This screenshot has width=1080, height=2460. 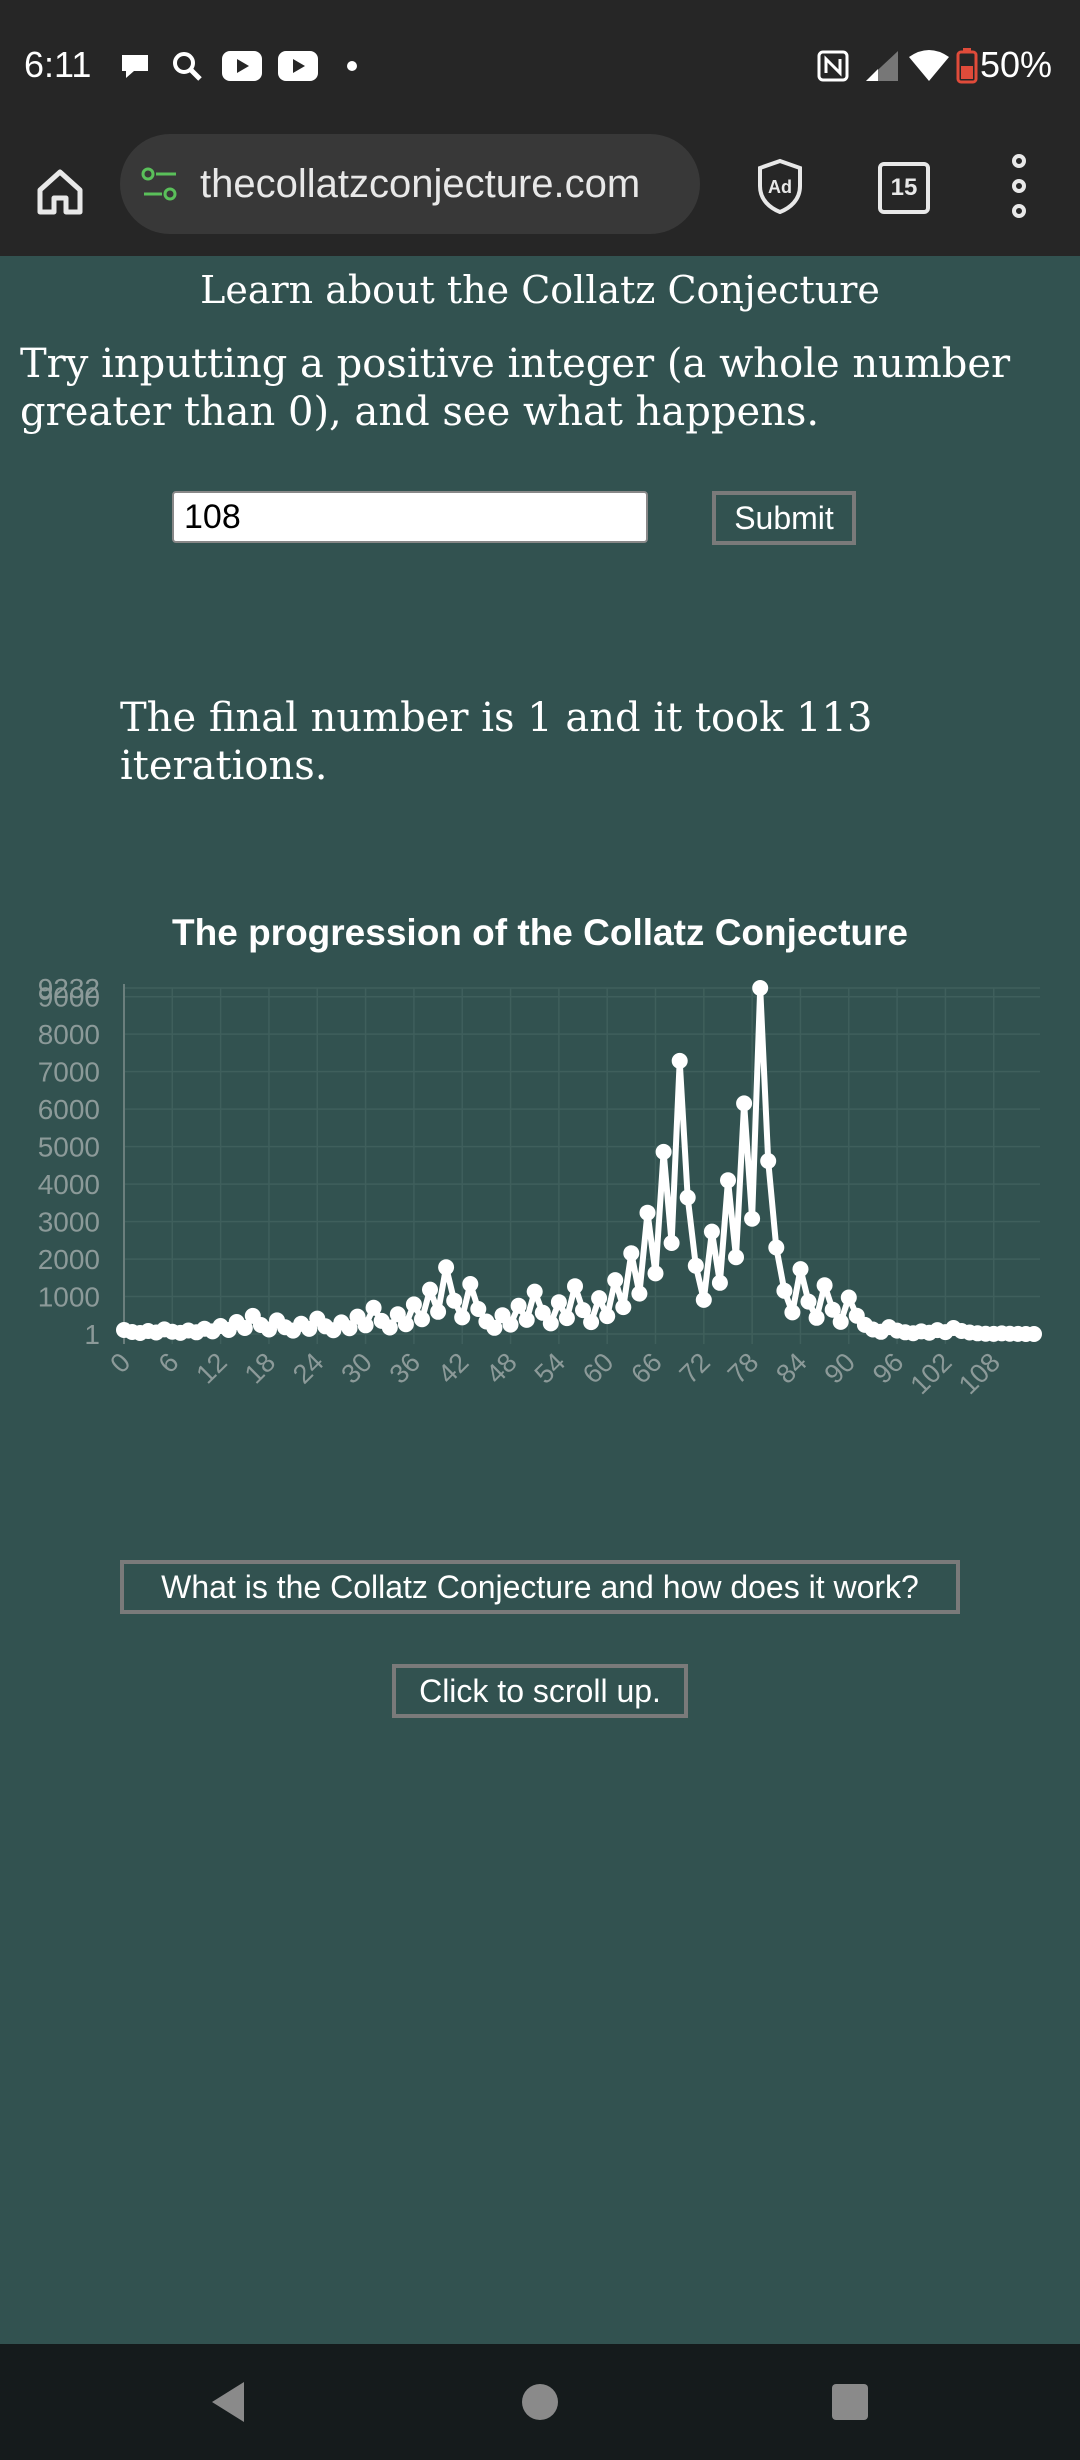 What do you see at coordinates (695, 1368) in the screenshot?
I see `x-tick-label: 72` at bounding box center [695, 1368].